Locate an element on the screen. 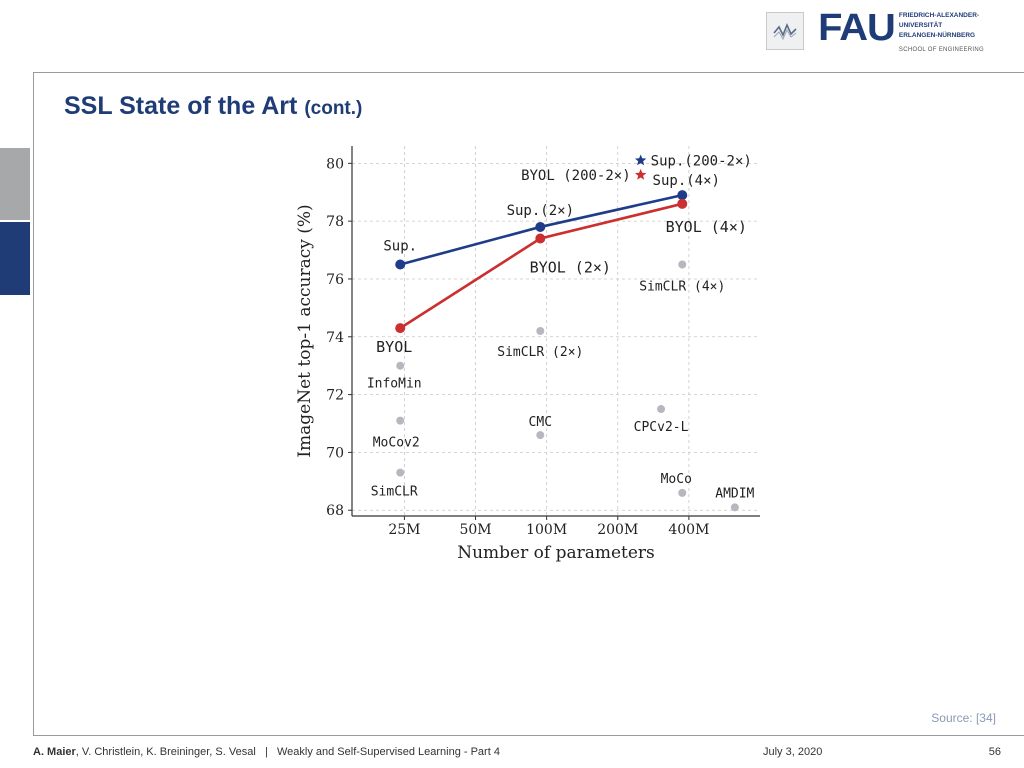 This screenshot has height=768, width=1024. point-label: MoCov2 is located at coordinates (396, 443).